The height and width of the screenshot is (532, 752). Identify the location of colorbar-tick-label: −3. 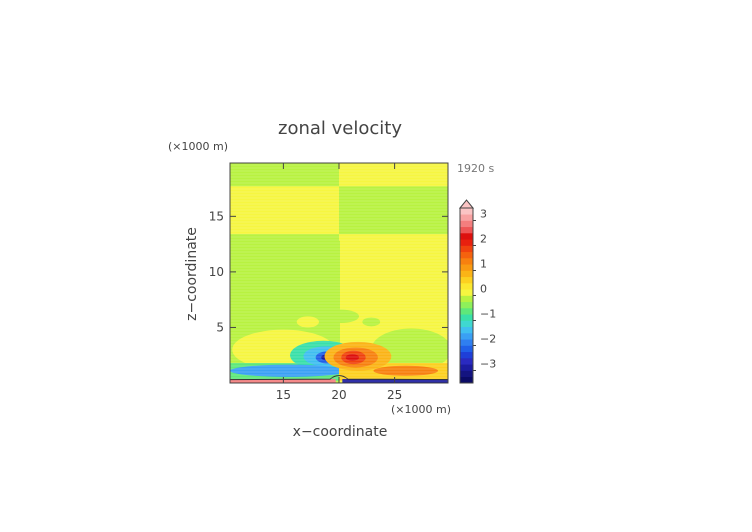
(488, 364).